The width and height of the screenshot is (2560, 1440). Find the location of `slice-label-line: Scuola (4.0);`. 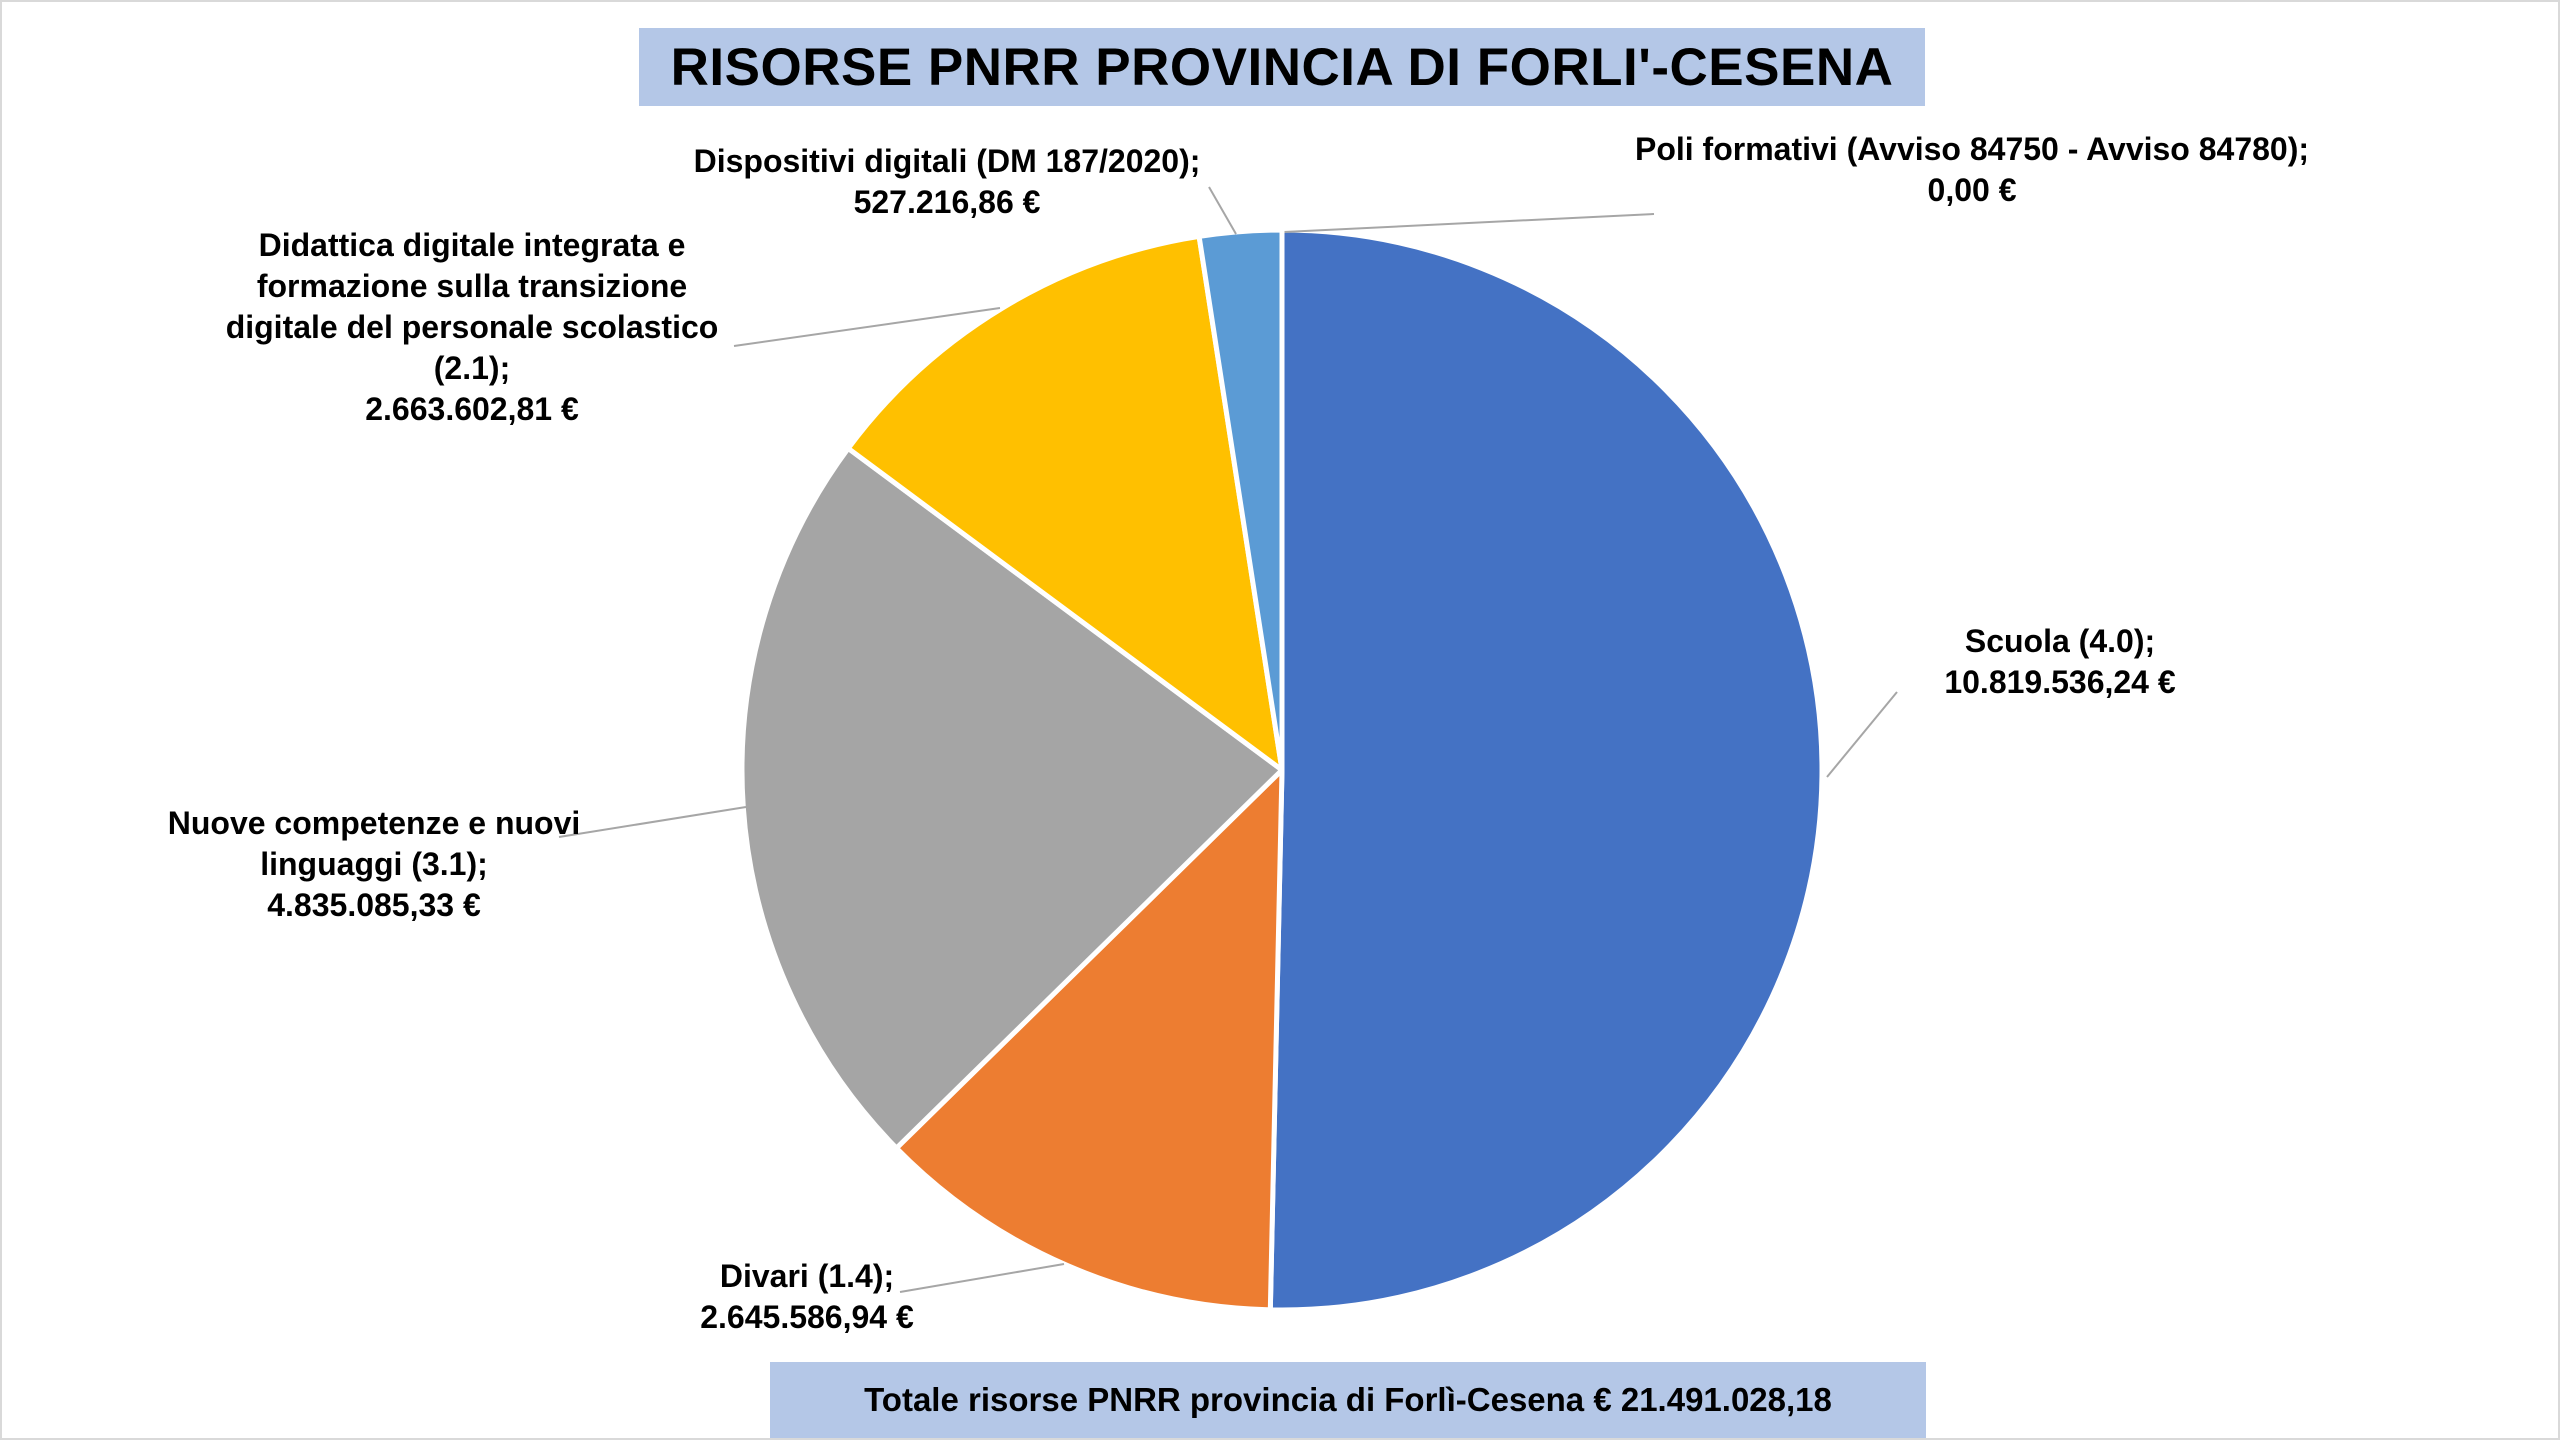

slice-label-line: Scuola (4.0); is located at coordinates (2060, 641).